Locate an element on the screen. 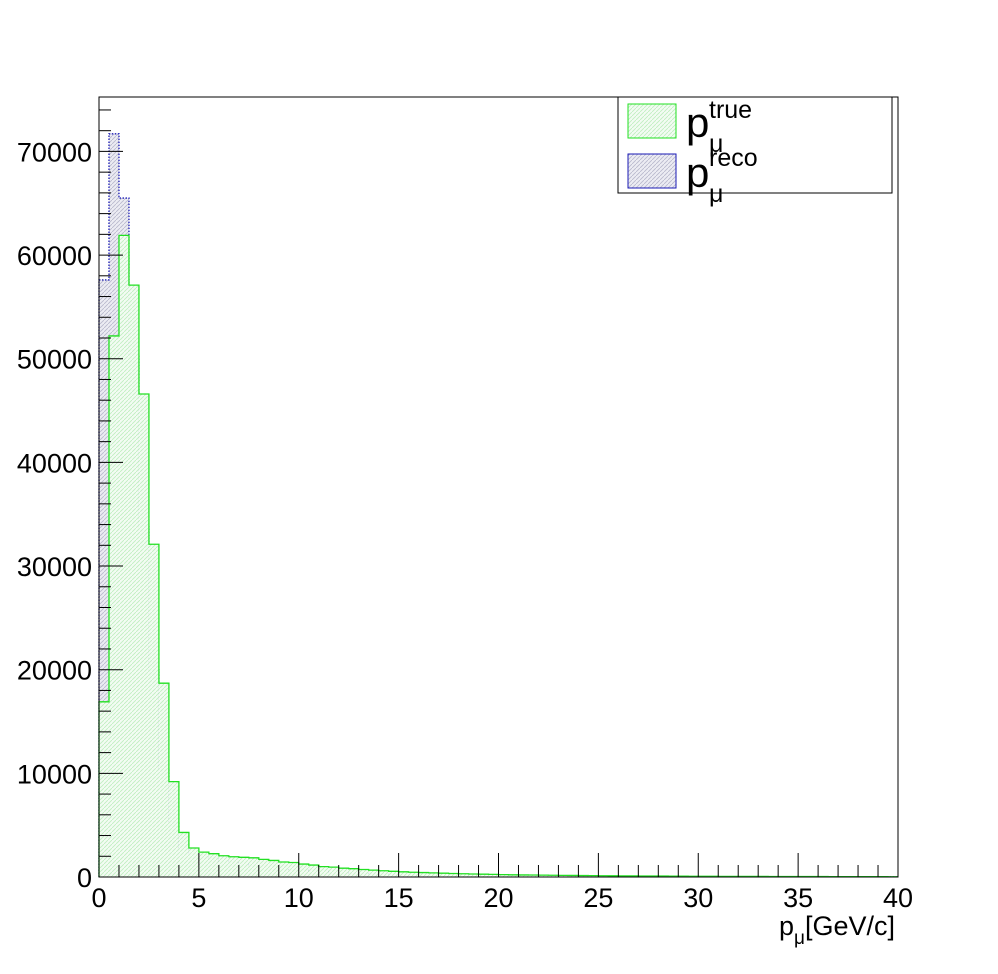  y-tick-label-0: 0 is located at coordinates (84, 878).